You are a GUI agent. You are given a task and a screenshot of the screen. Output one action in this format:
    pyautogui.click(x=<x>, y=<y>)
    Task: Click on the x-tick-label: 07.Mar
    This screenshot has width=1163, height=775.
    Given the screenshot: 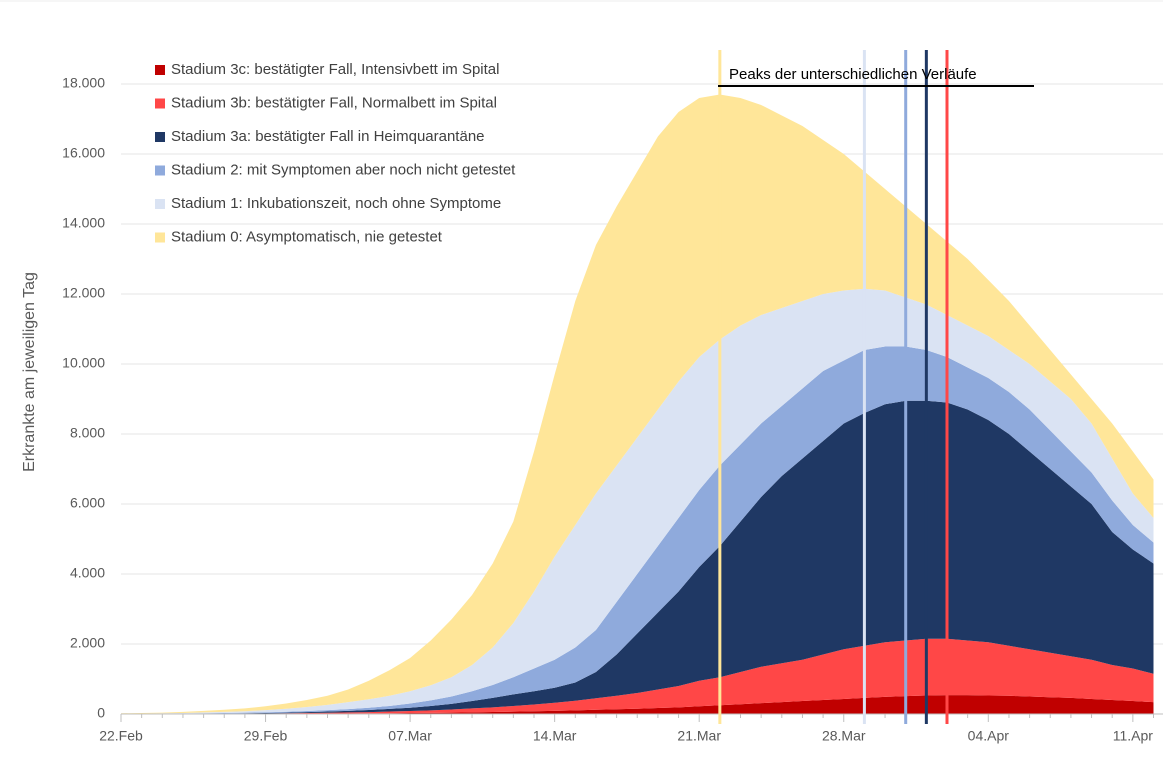 What is the action you would take?
    pyautogui.click(x=410, y=736)
    